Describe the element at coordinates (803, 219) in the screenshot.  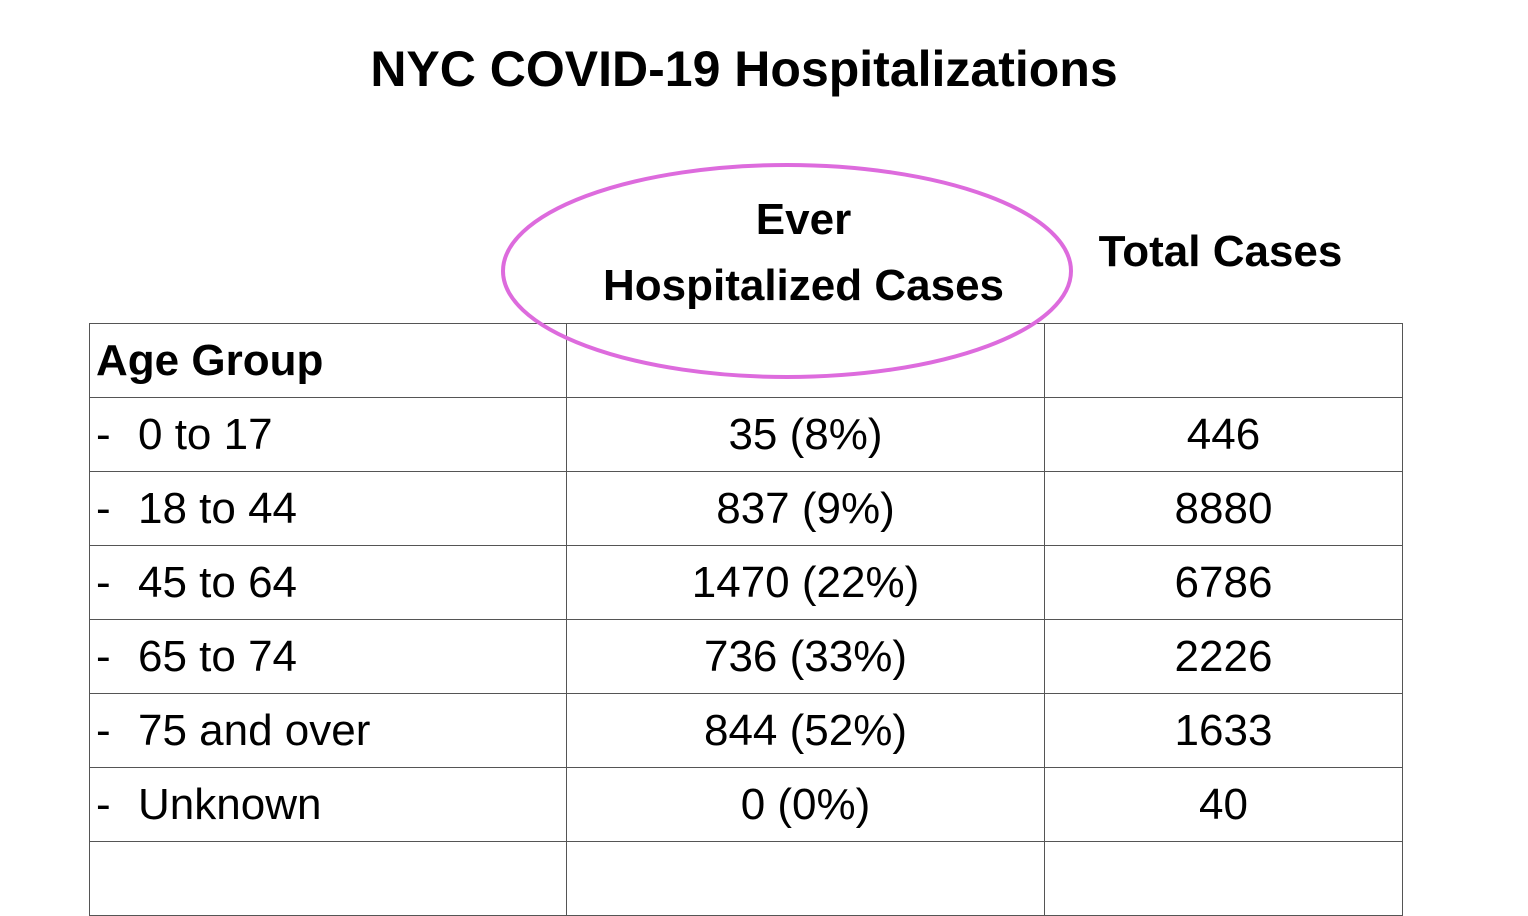
I see `column-header-ever-line1: Ever` at that location.